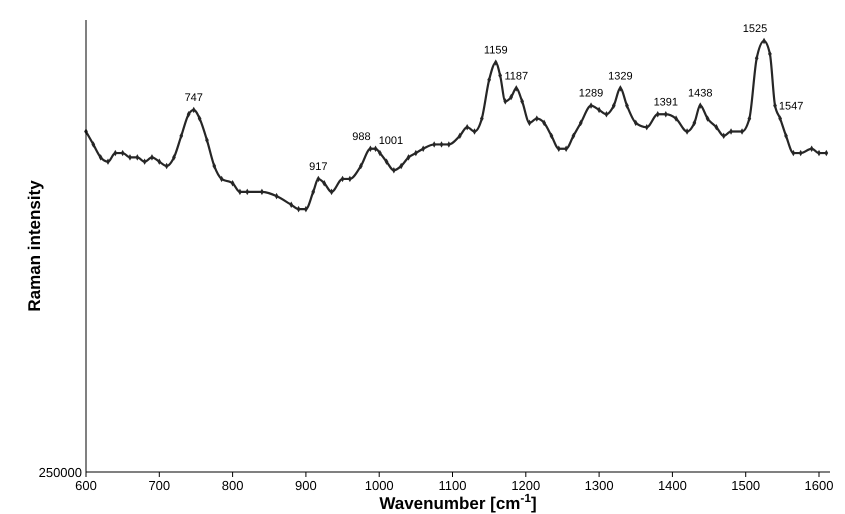 Image resolution: width=845 pixels, height=514 pixels. Describe the element at coordinates (516, 76) in the screenshot. I see `annotation: 1187` at that location.